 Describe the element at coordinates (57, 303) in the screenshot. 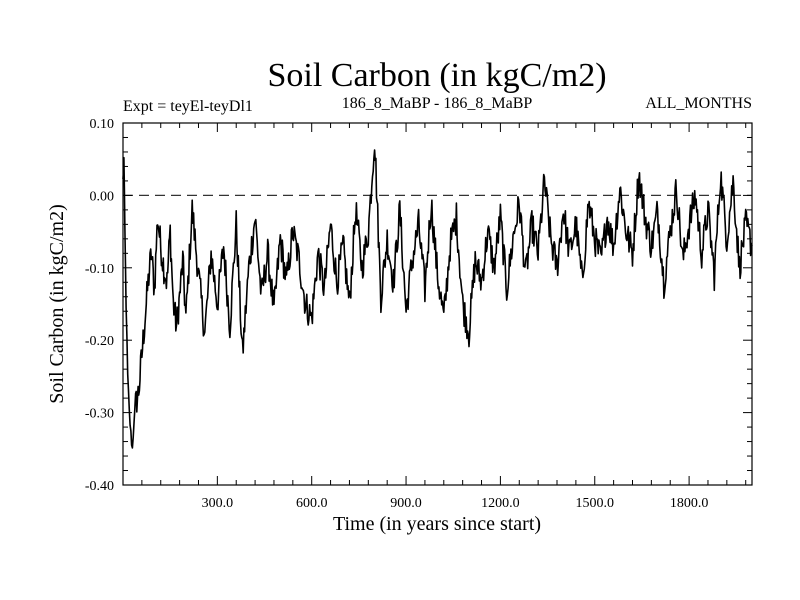

I see `y-axis-label: Soil Carbon (in kgC/m2)` at that location.